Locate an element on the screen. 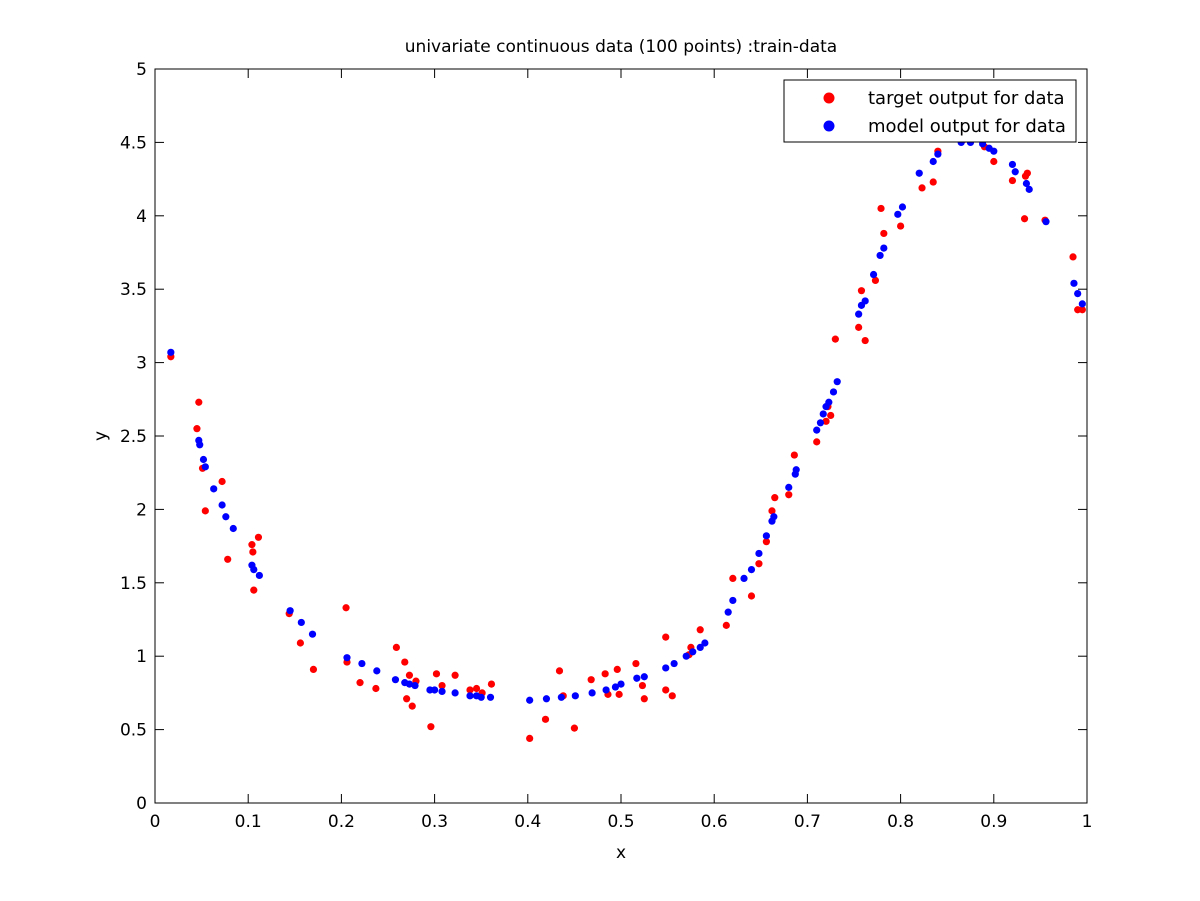 This screenshot has width=1200, height=901. y-tick-label: 5 is located at coordinates (141, 70).